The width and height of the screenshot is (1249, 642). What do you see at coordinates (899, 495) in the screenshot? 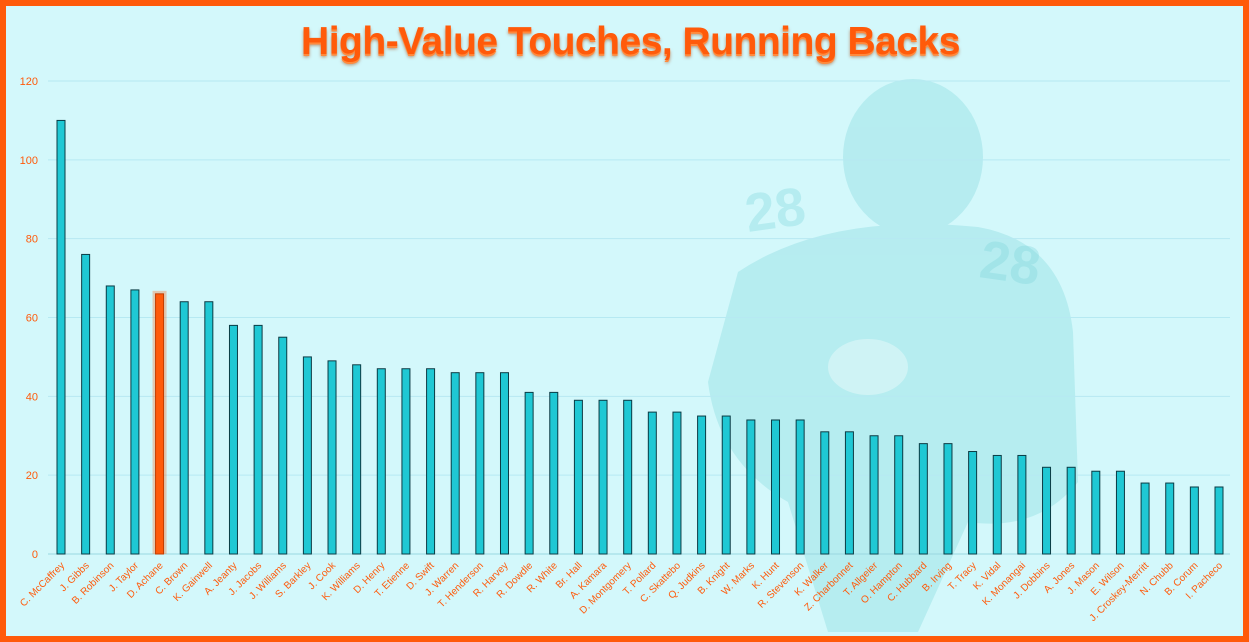
I see `bar-o-hampton` at bounding box center [899, 495].